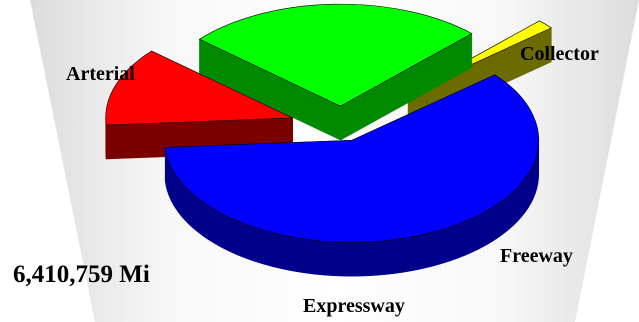 The width and height of the screenshot is (639, 322). I want to click on label-collector: Collector, so click(559, 54).